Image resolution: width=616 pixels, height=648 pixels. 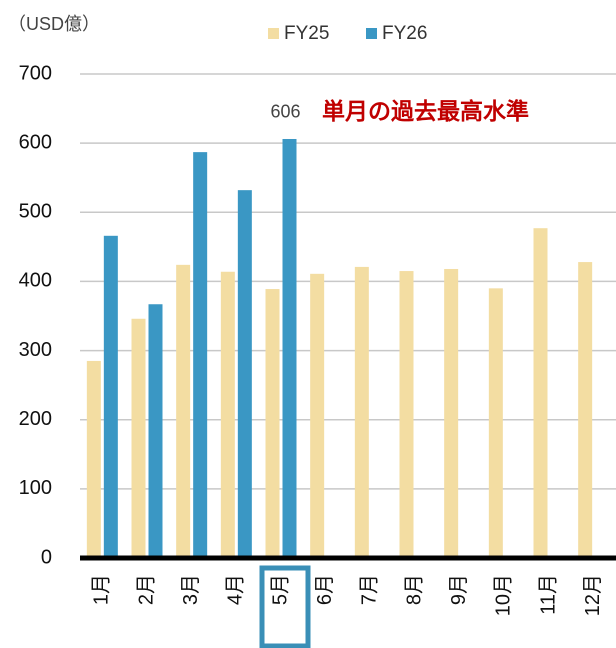 What do you see at coordinates (35, 73) in the screenshot?
I see `y-tick-label: 700` at bounding box center [35, 73].